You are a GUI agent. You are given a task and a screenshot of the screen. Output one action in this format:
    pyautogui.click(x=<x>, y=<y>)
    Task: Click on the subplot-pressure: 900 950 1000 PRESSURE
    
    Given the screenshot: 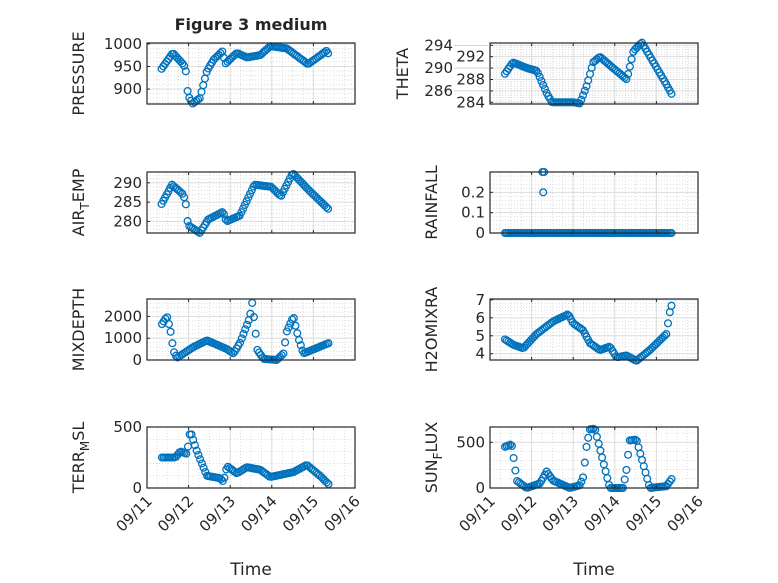 What is the action you would take?
    pyautogui.click(x=212, y=73)
    